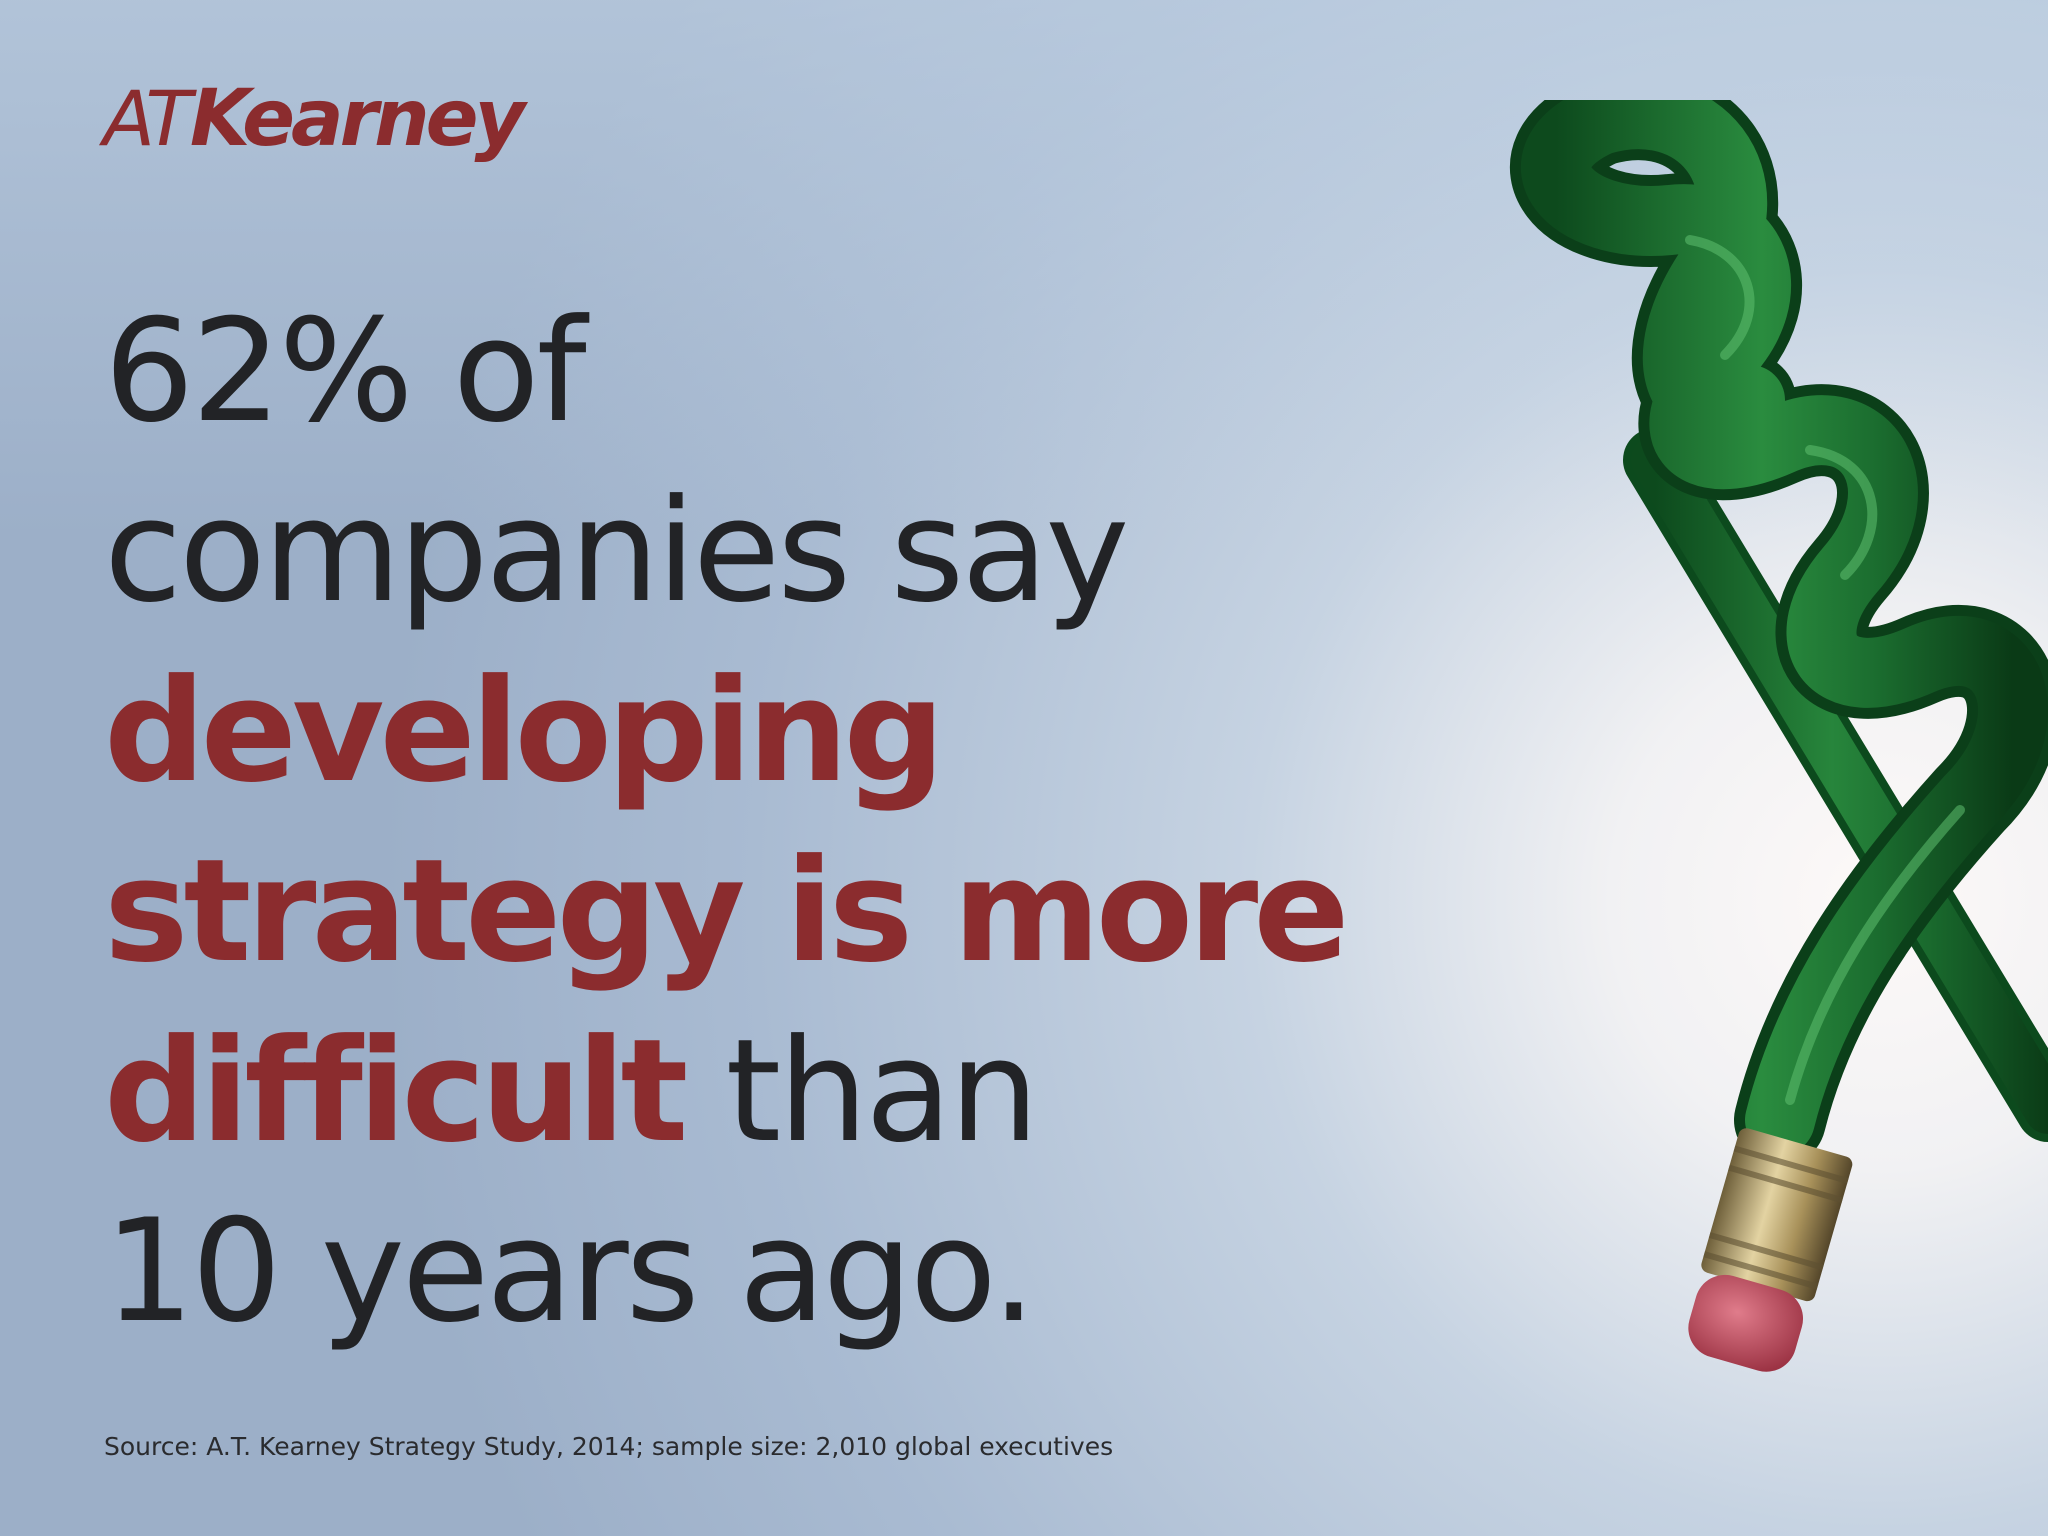 This screenshot has width=2048, height=1536. I want to click on headline-line-5-rest: than, so click(861, 1091).